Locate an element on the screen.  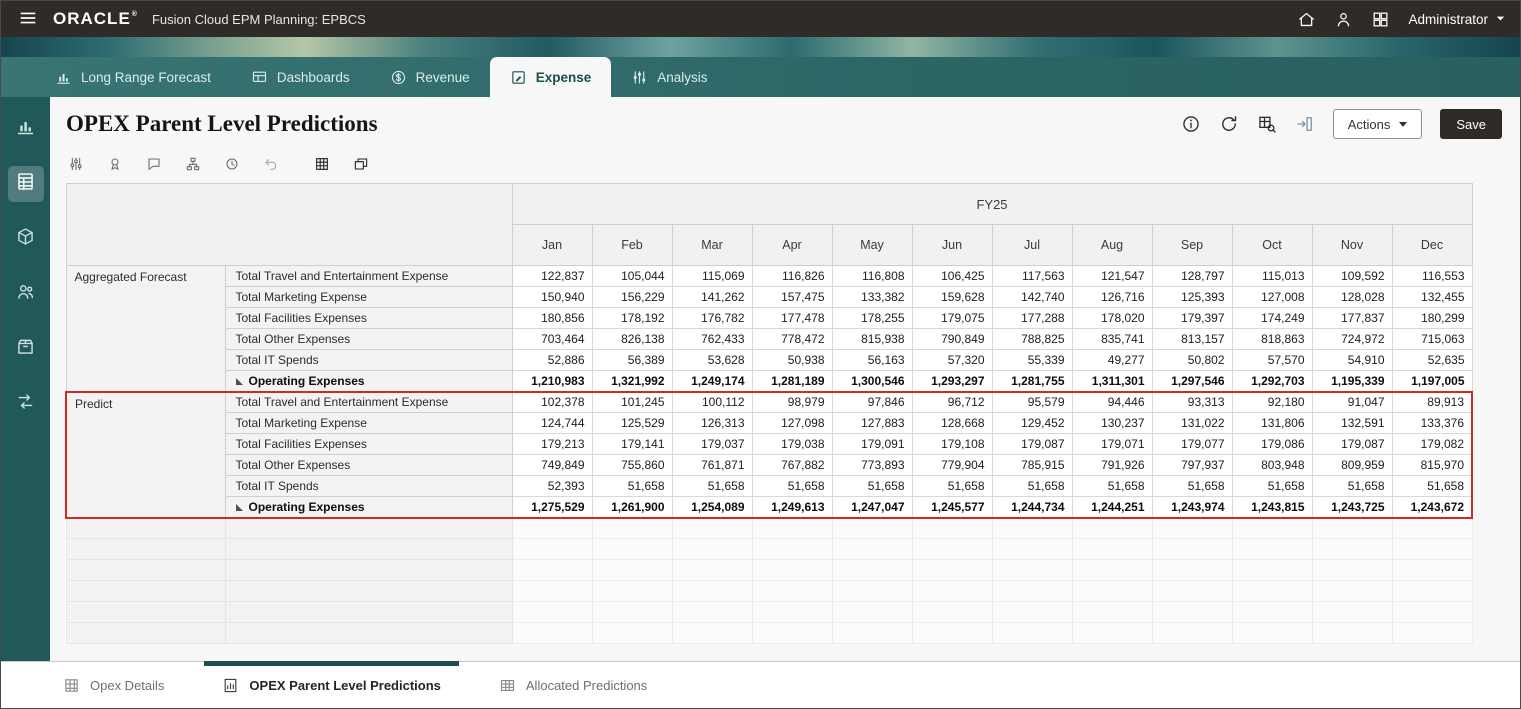
grid-cell: 127,098 is located at coordinates (792, 423).